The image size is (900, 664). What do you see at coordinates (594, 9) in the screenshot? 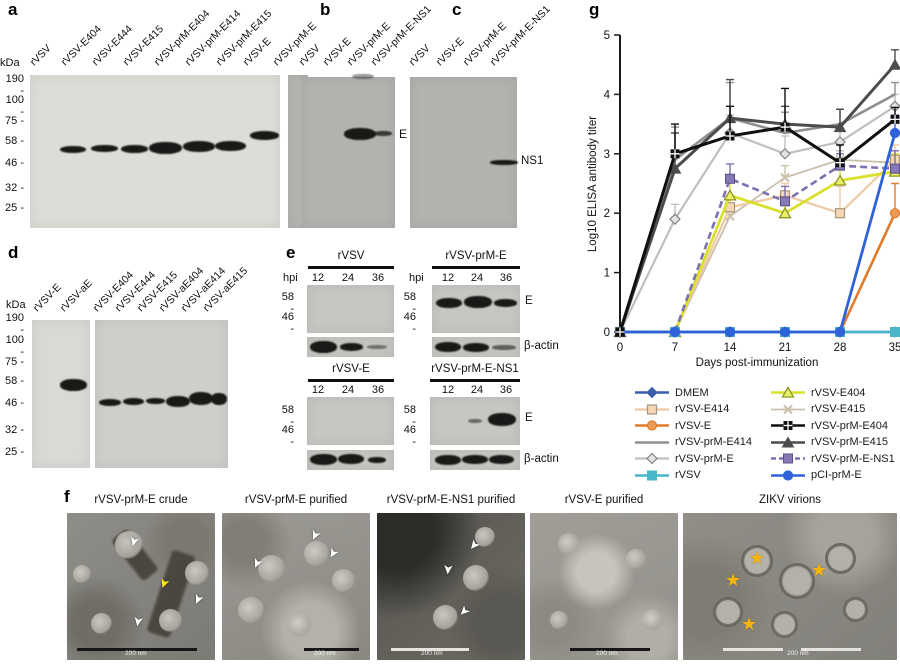
I see `panel-g-label: g` at bounding box center [594, 9].